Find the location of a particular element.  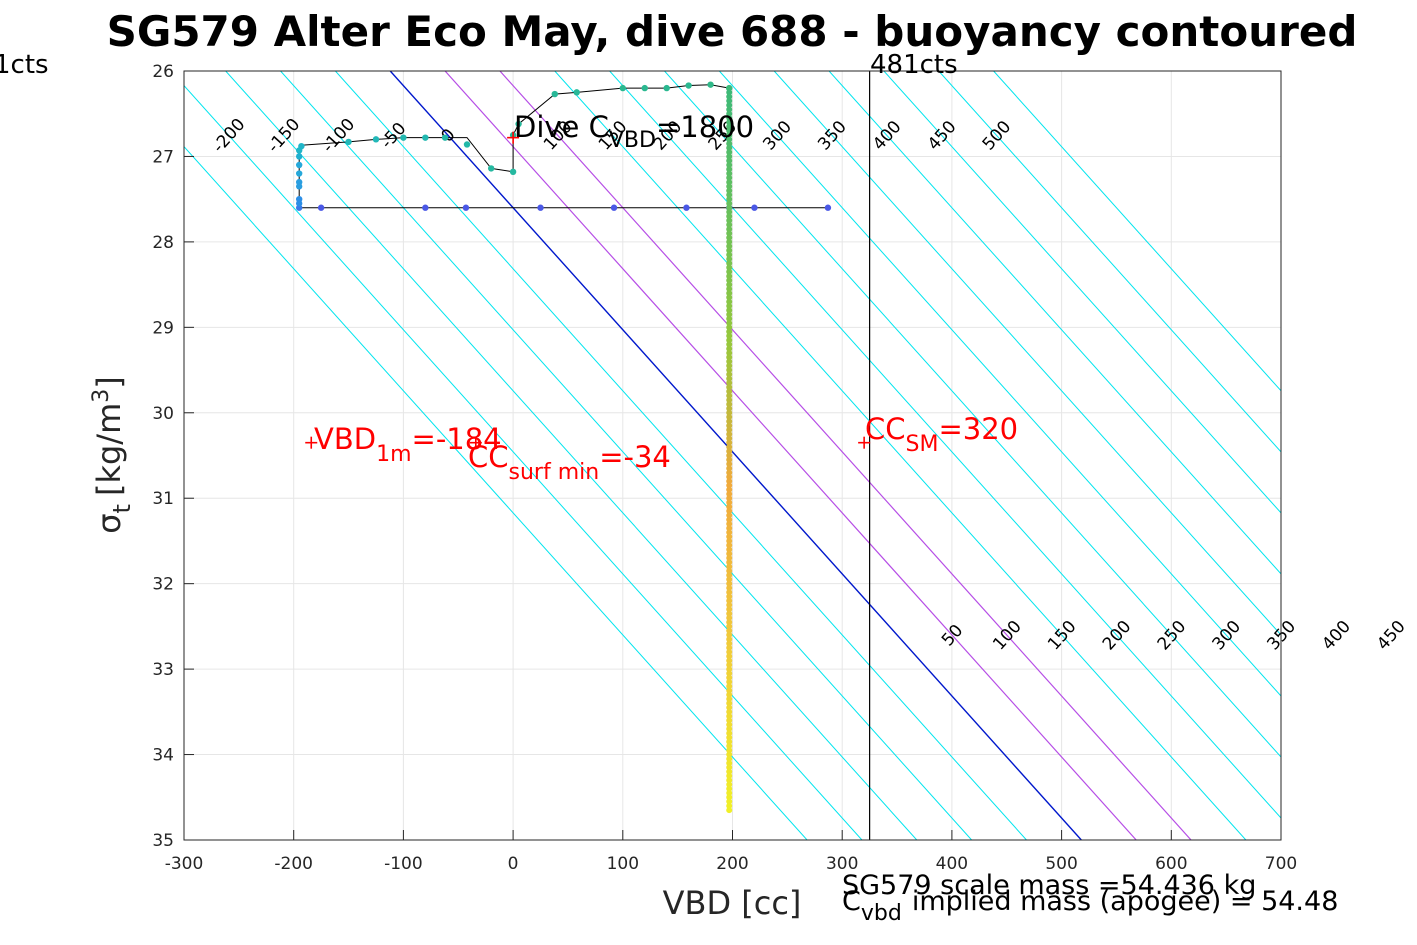

y-tick-label: 34 is located at coordinates (163, 756).